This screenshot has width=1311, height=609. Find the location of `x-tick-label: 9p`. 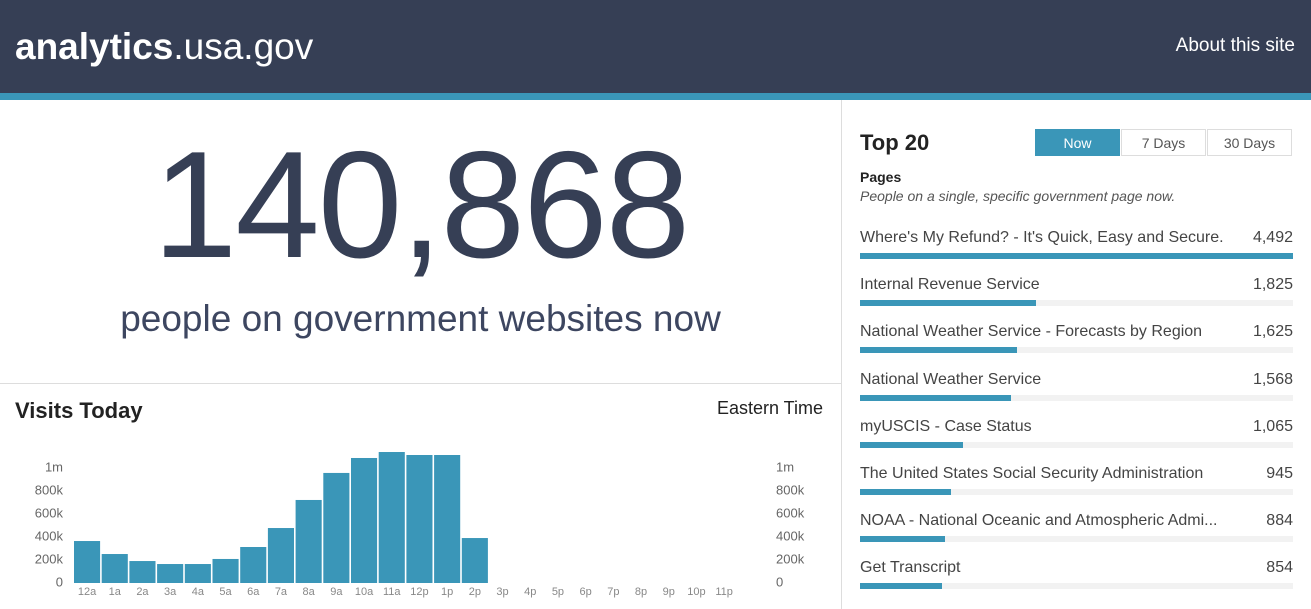

x-tick-label: 9p is located at coordinates (669, 592).